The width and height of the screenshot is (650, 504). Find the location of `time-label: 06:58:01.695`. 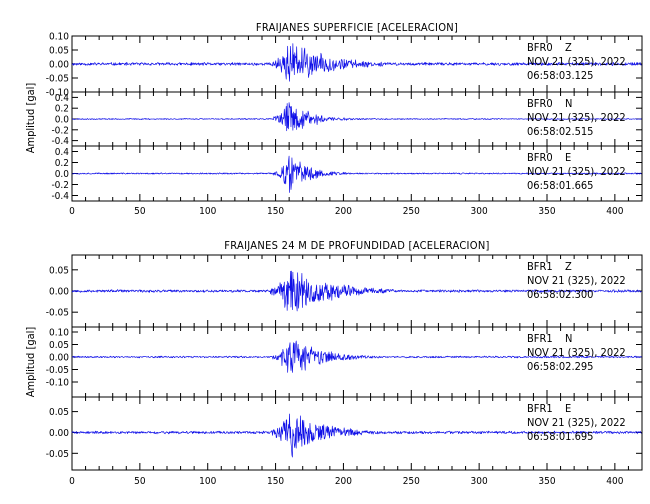

time-label: 06:58:01.695 is located at coordinates (560, 436).